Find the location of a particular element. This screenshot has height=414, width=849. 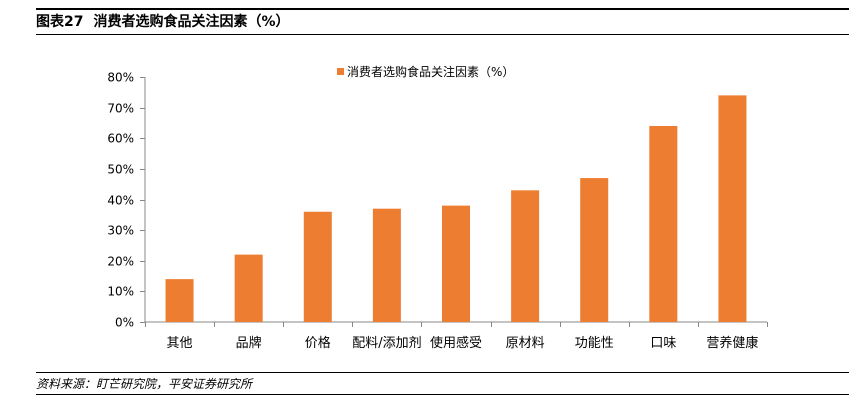

x-tick-label: 使用感受 is located at coordinates (456, 343).